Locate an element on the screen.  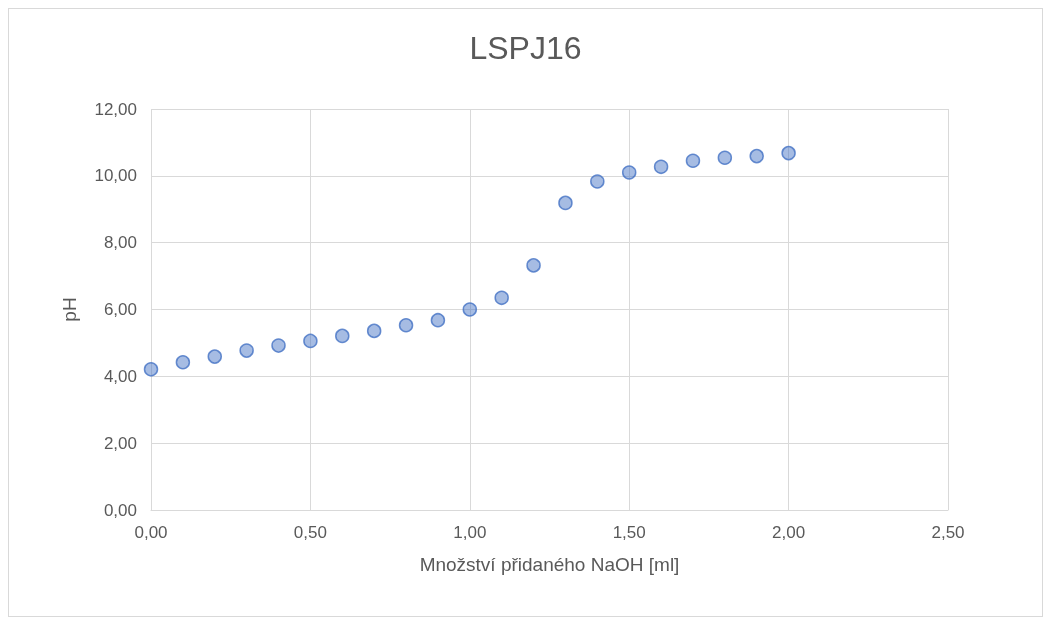
x-tick-label: 0,50 is located at coordinates (310, 532).